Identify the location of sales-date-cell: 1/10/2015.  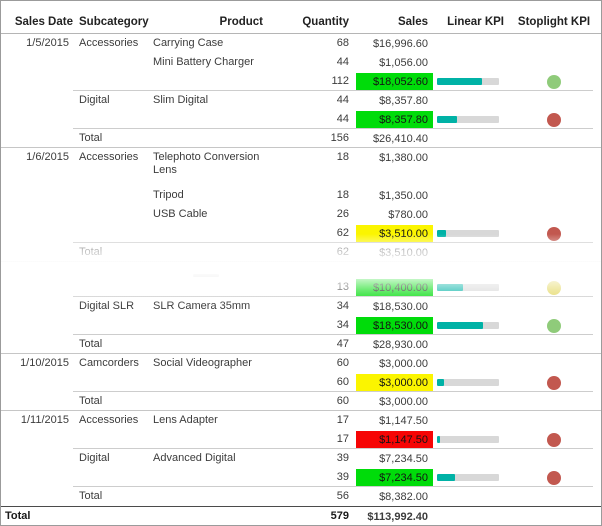
(44, 363).